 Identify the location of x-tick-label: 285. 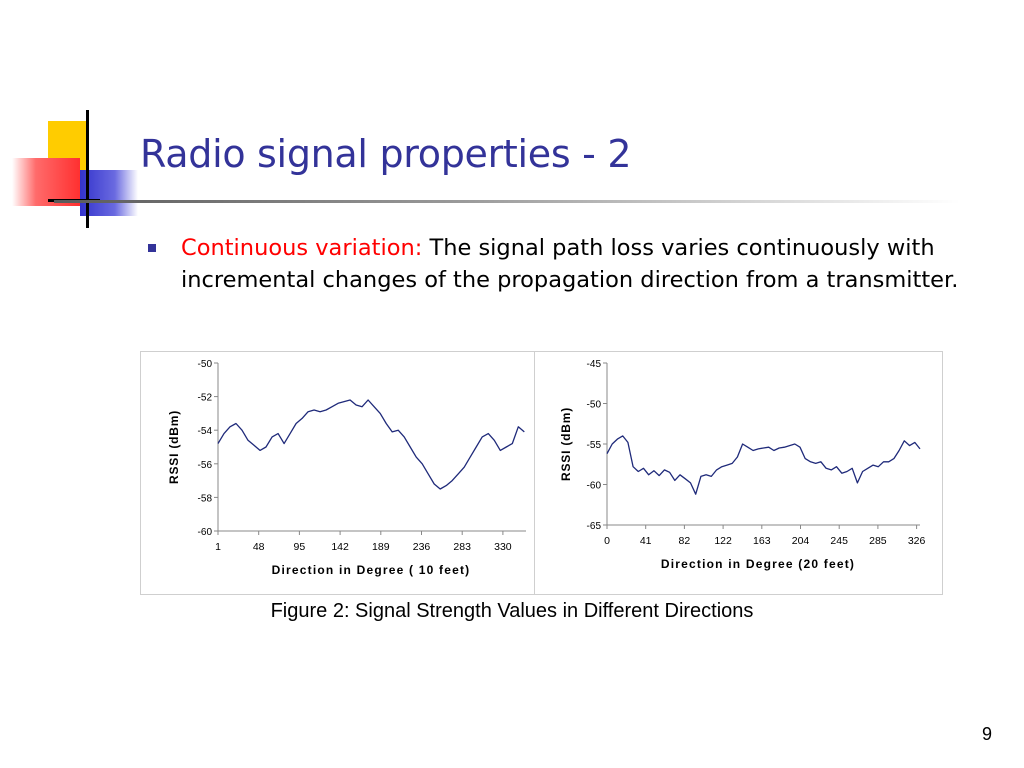
(878, 541).